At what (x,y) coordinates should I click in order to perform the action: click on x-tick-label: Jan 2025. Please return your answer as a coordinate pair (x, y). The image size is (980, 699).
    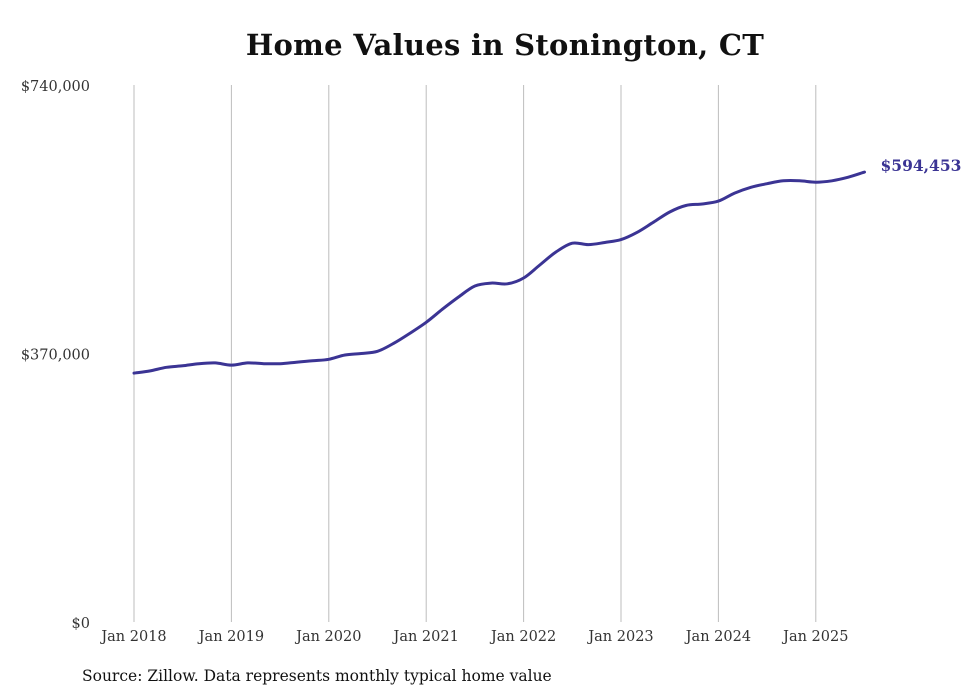
    Looking at the image, I should click on (814, 637).